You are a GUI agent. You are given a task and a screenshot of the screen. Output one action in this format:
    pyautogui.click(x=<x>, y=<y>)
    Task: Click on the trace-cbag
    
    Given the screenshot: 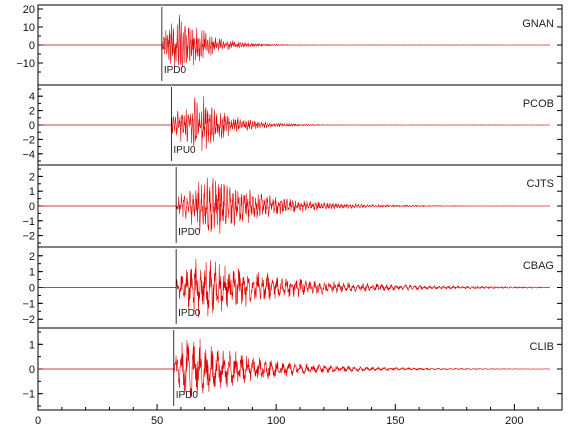 What is the action you would take?
    pyautogui.click(x=363, y=288)
    